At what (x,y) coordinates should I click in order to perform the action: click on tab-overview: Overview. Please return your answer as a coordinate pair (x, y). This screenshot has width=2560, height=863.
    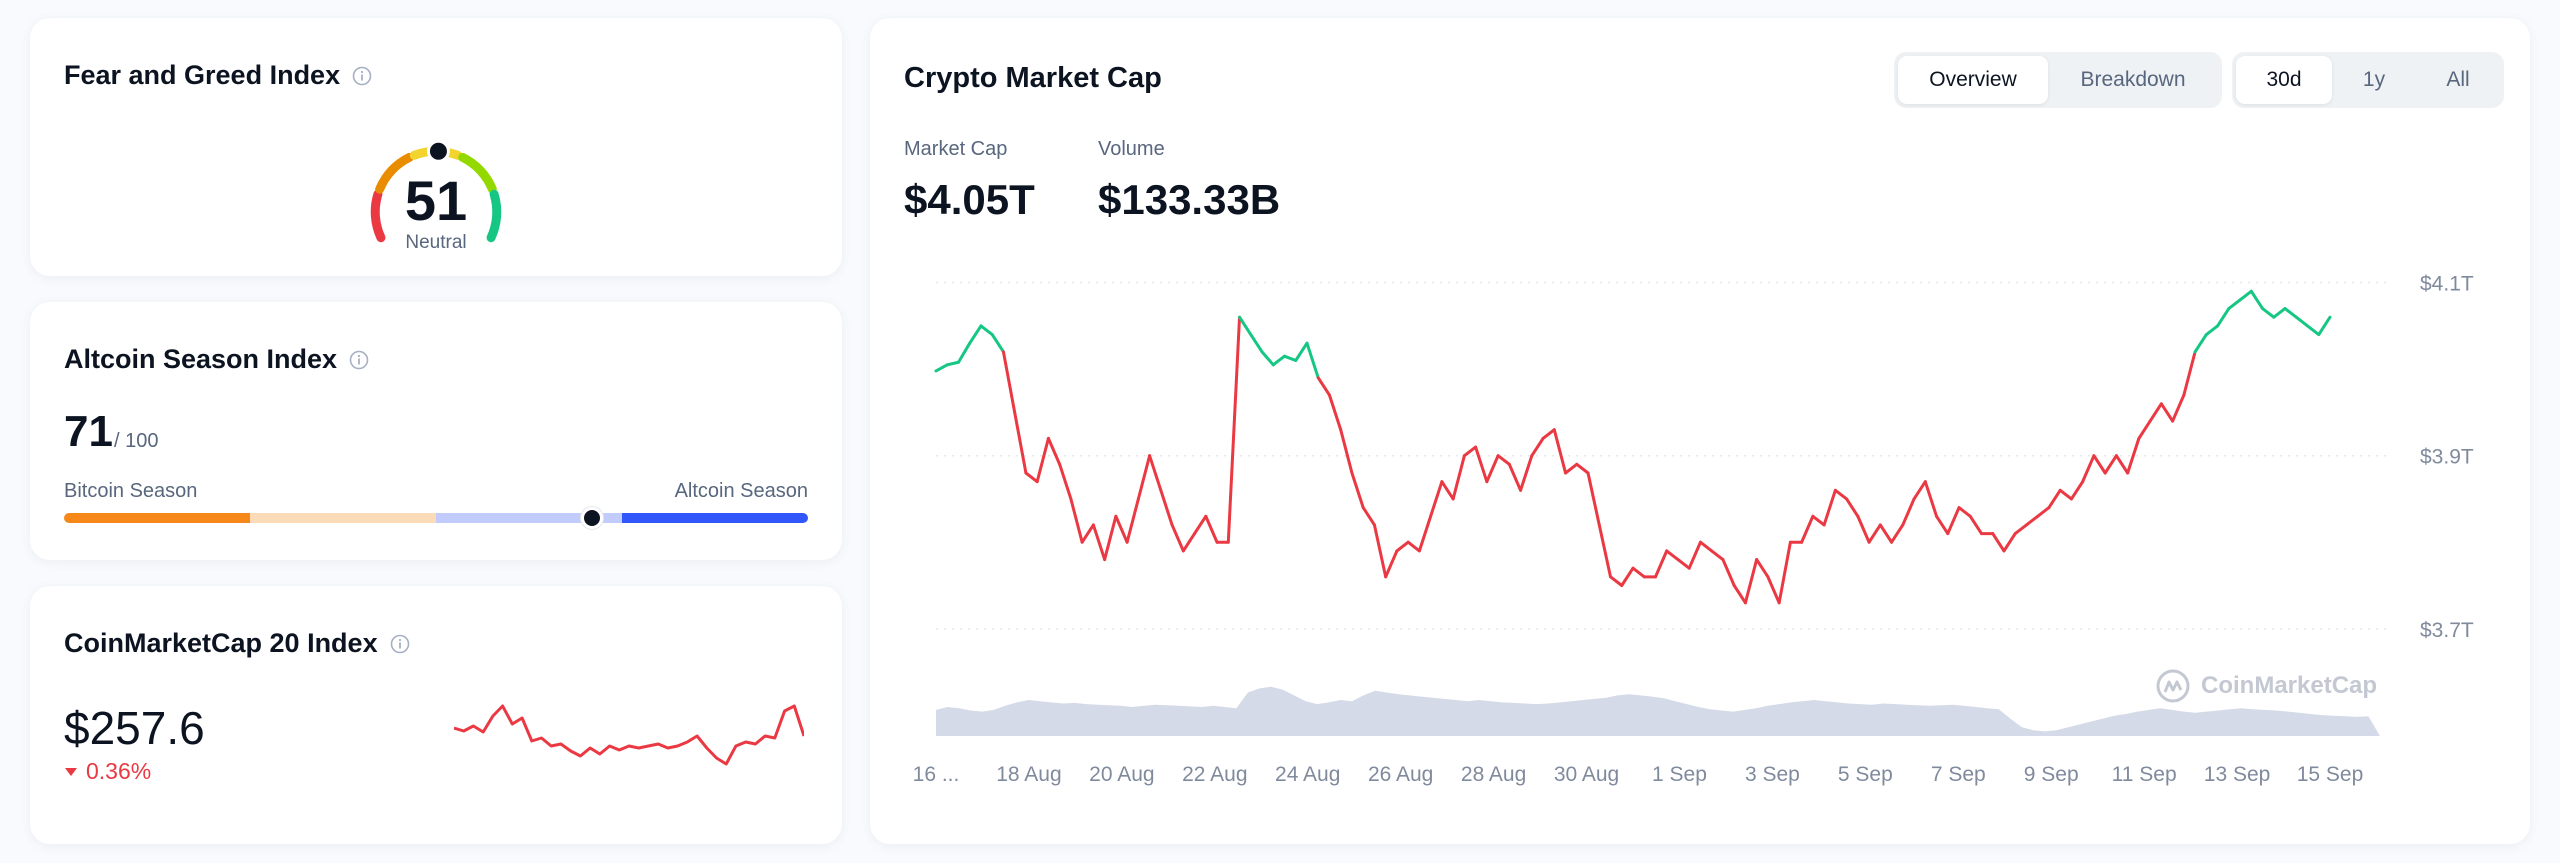
    Looking at the image, I should click on (1973, 80).